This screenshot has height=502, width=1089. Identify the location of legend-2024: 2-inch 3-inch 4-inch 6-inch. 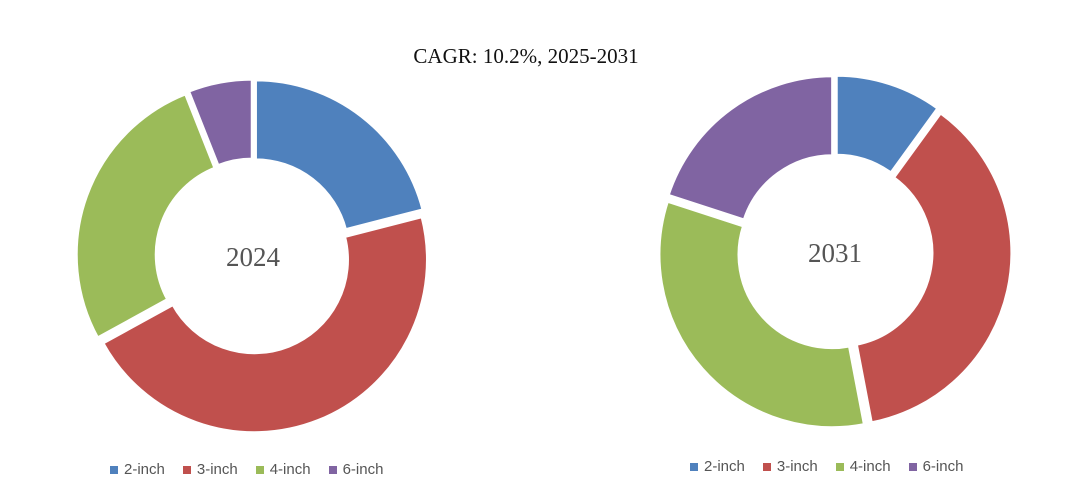
(246, 469).